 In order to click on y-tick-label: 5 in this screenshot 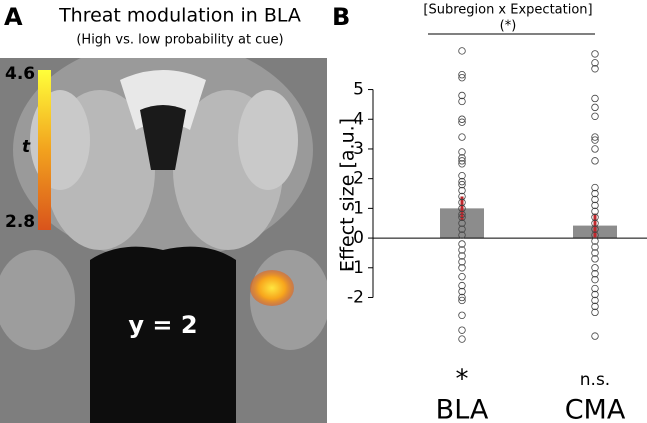, I will do `click(358, 90)`.